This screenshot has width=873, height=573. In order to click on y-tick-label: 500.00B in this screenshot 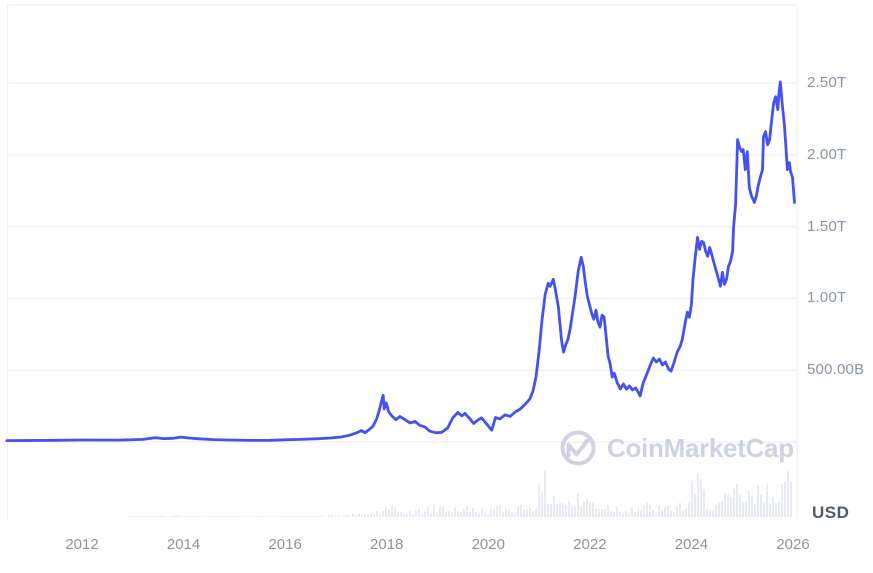, I will do `click(836, 370)`.